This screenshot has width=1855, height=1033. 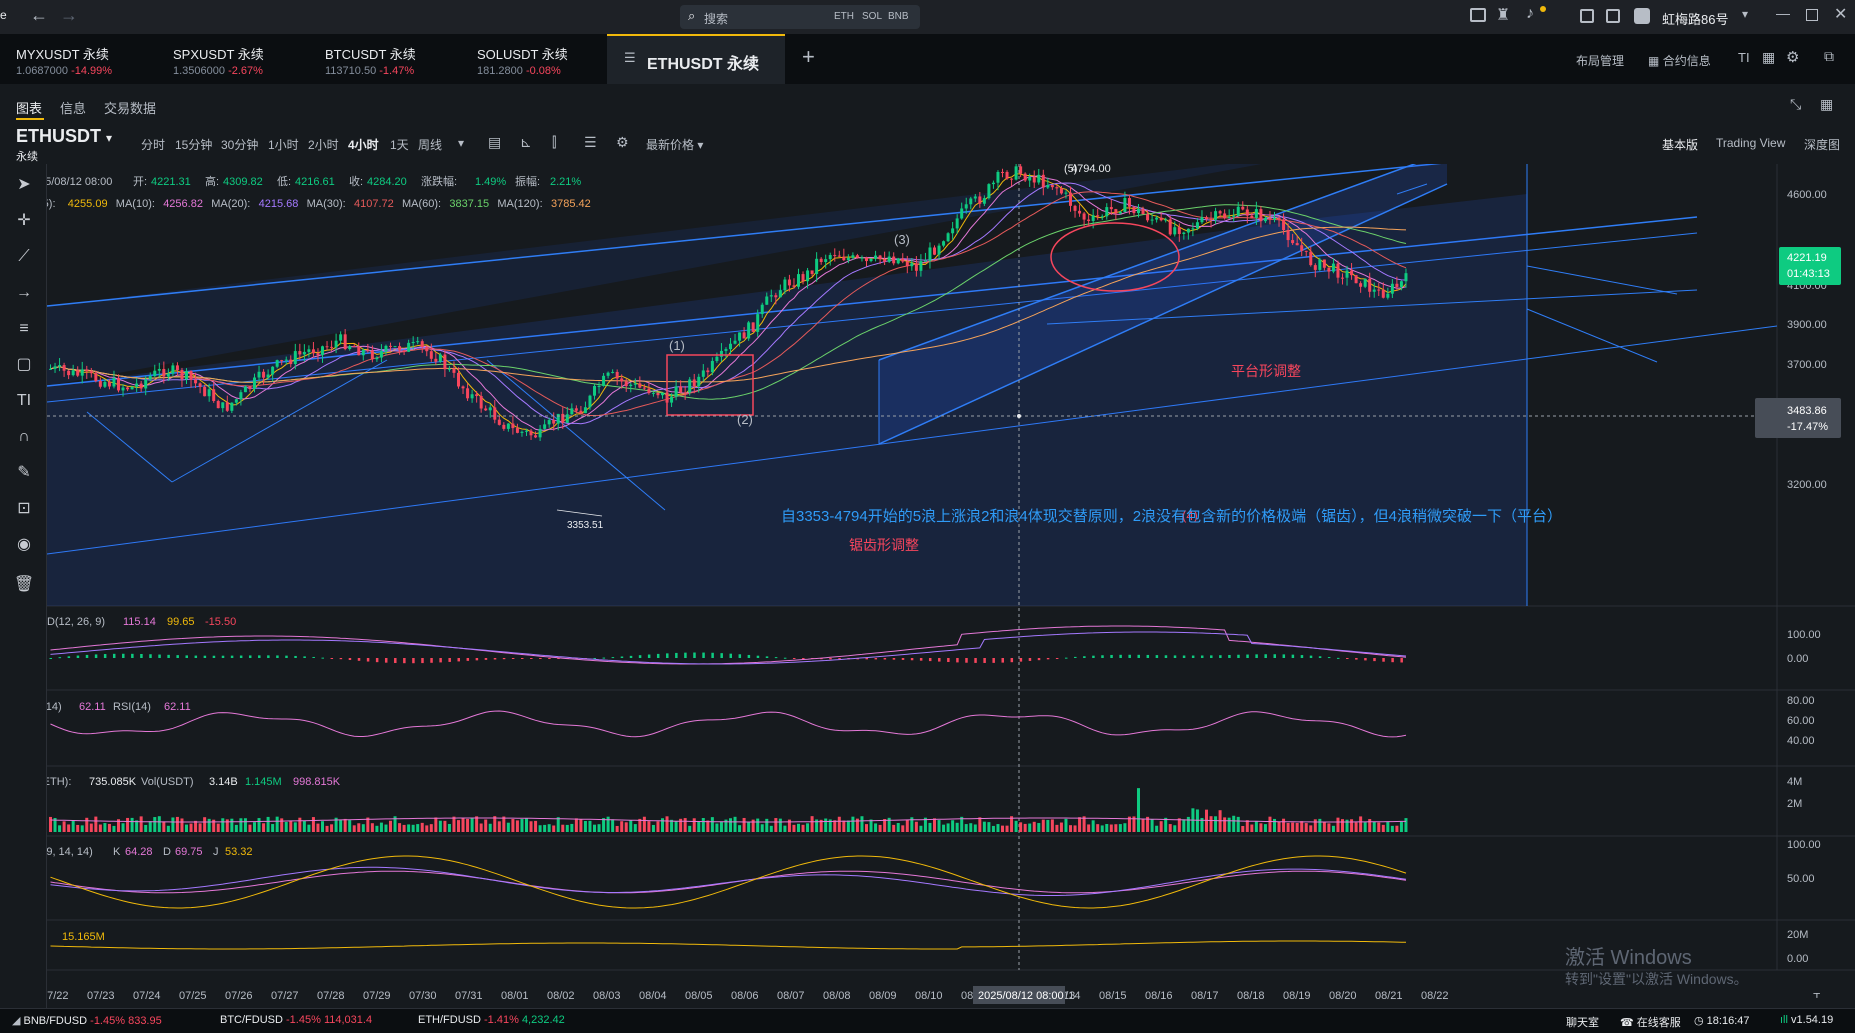 What do you see at coordinates (296, 1020) in the screenshot?
I see `ticker-btc: BTC/FDUSD -1.45% 114,031.4` at bounding box center [296, 1020].